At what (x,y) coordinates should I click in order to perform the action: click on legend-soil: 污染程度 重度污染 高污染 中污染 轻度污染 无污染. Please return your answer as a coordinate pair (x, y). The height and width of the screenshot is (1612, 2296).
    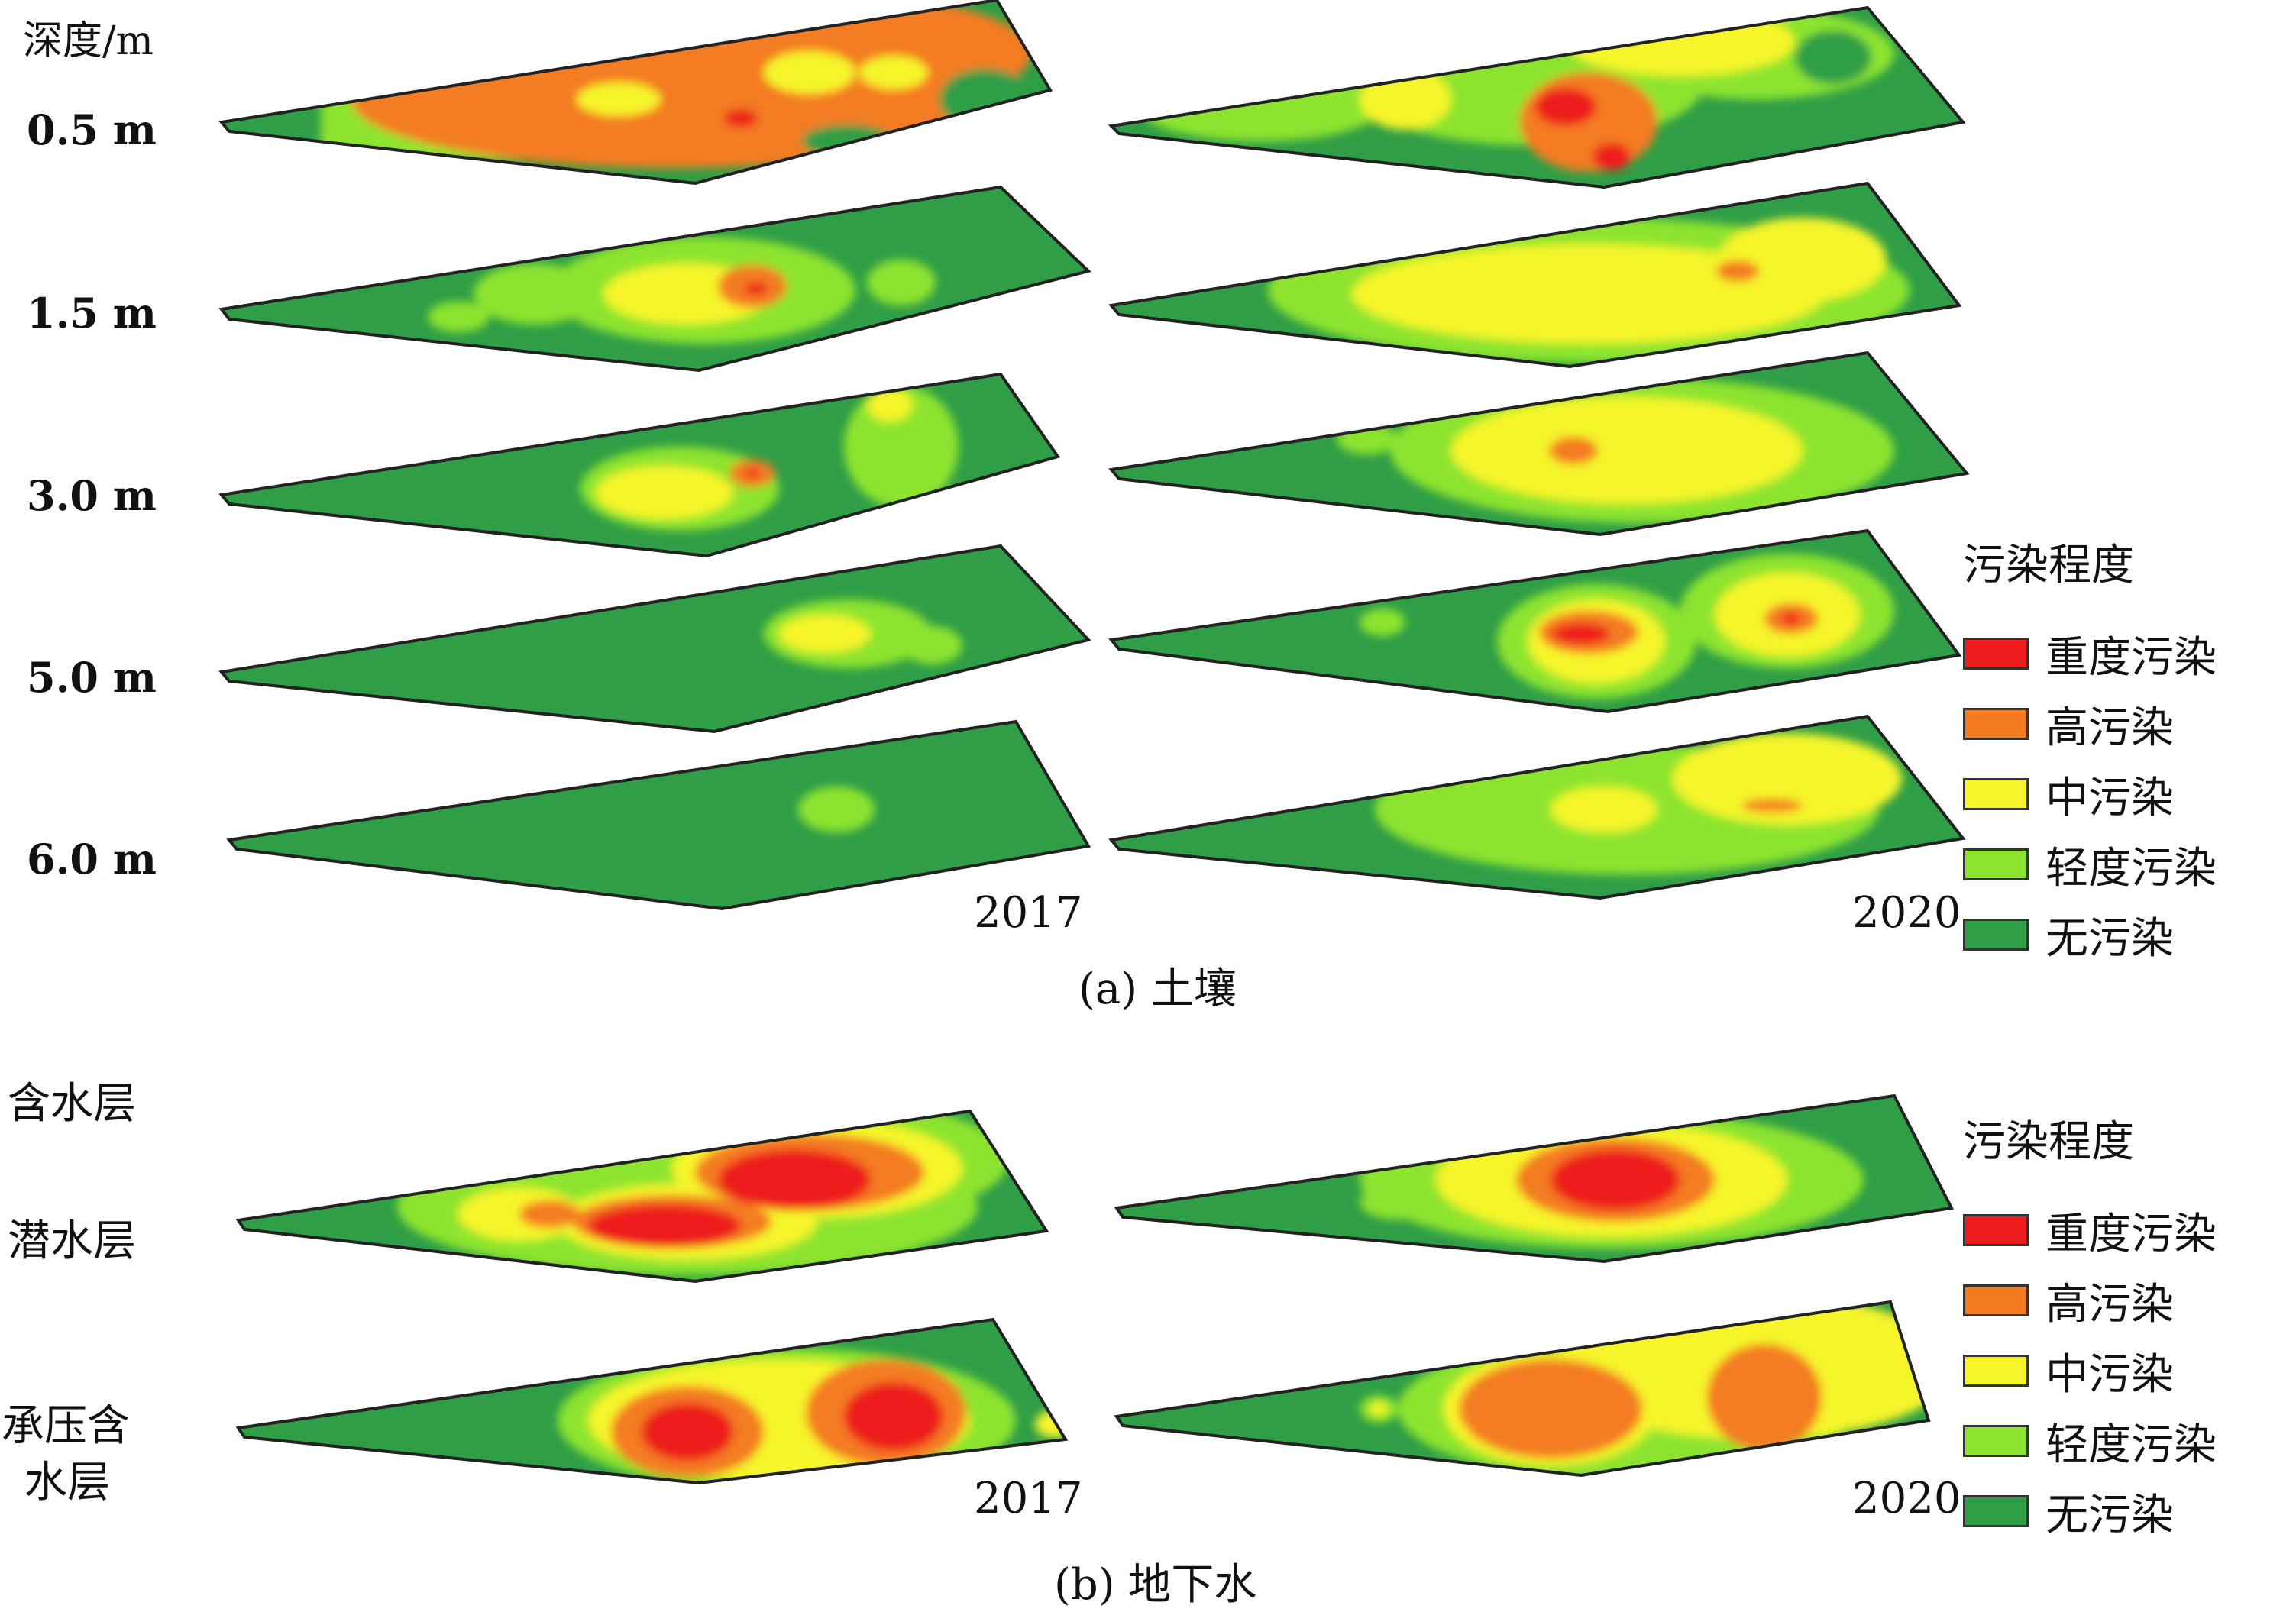
    Looking at the image, I should click on (2090, 750).